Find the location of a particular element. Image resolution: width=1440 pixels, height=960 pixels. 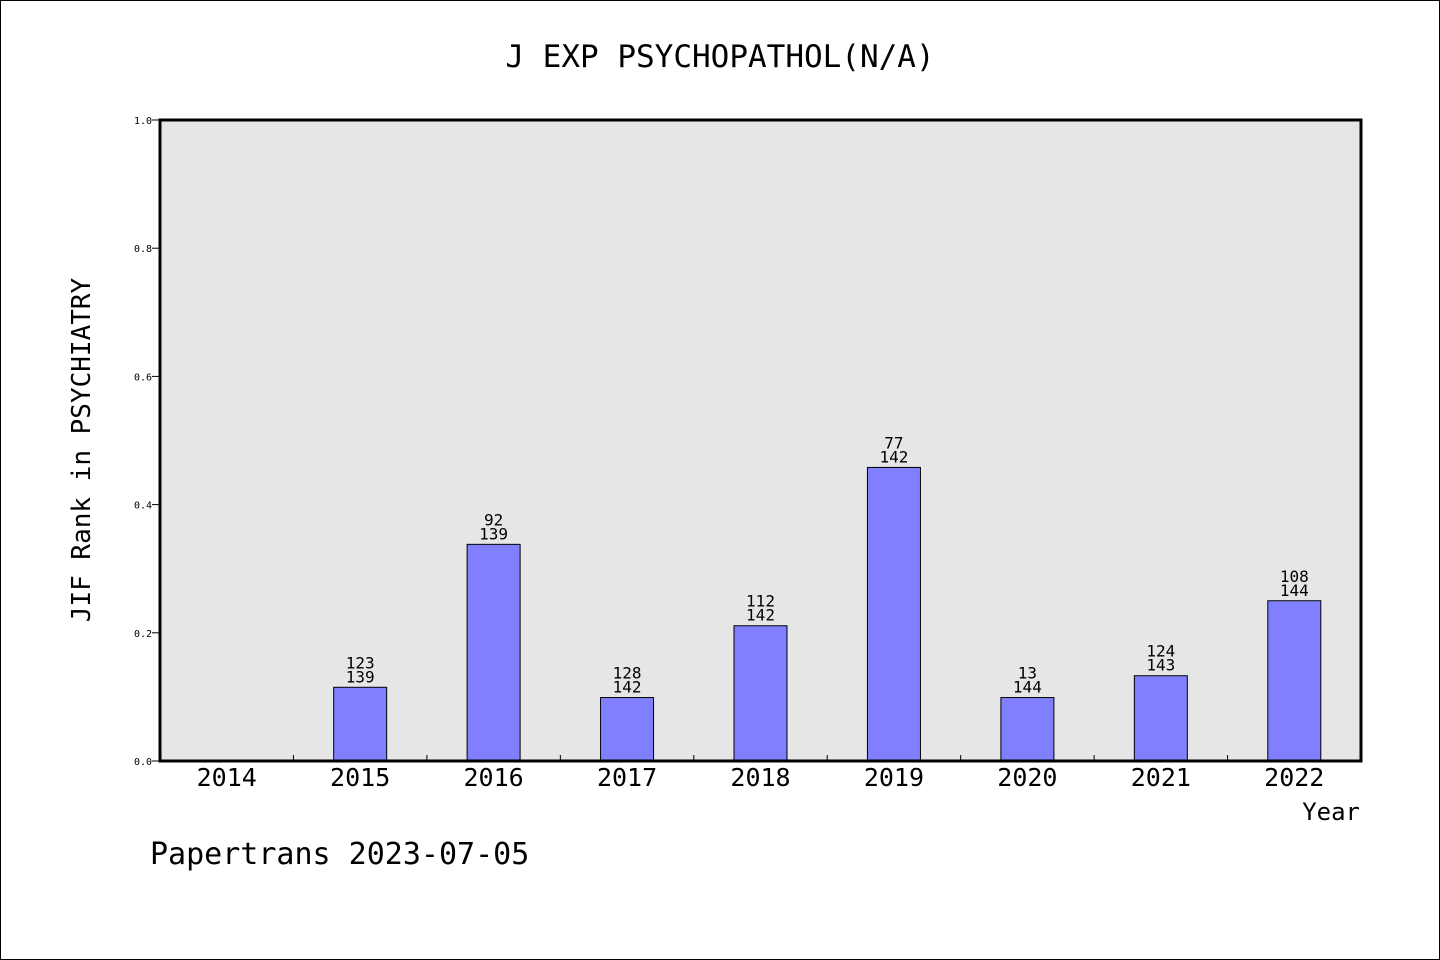

bar-2020 is located at coordinates (1027, 729).